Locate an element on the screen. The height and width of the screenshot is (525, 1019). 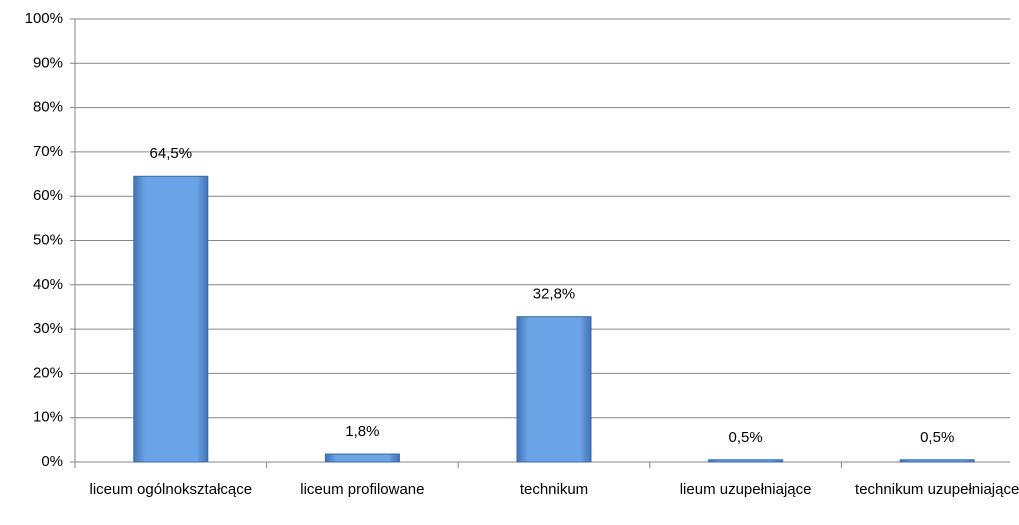
data-label: 64,5% is located at coordinates (171, 153).